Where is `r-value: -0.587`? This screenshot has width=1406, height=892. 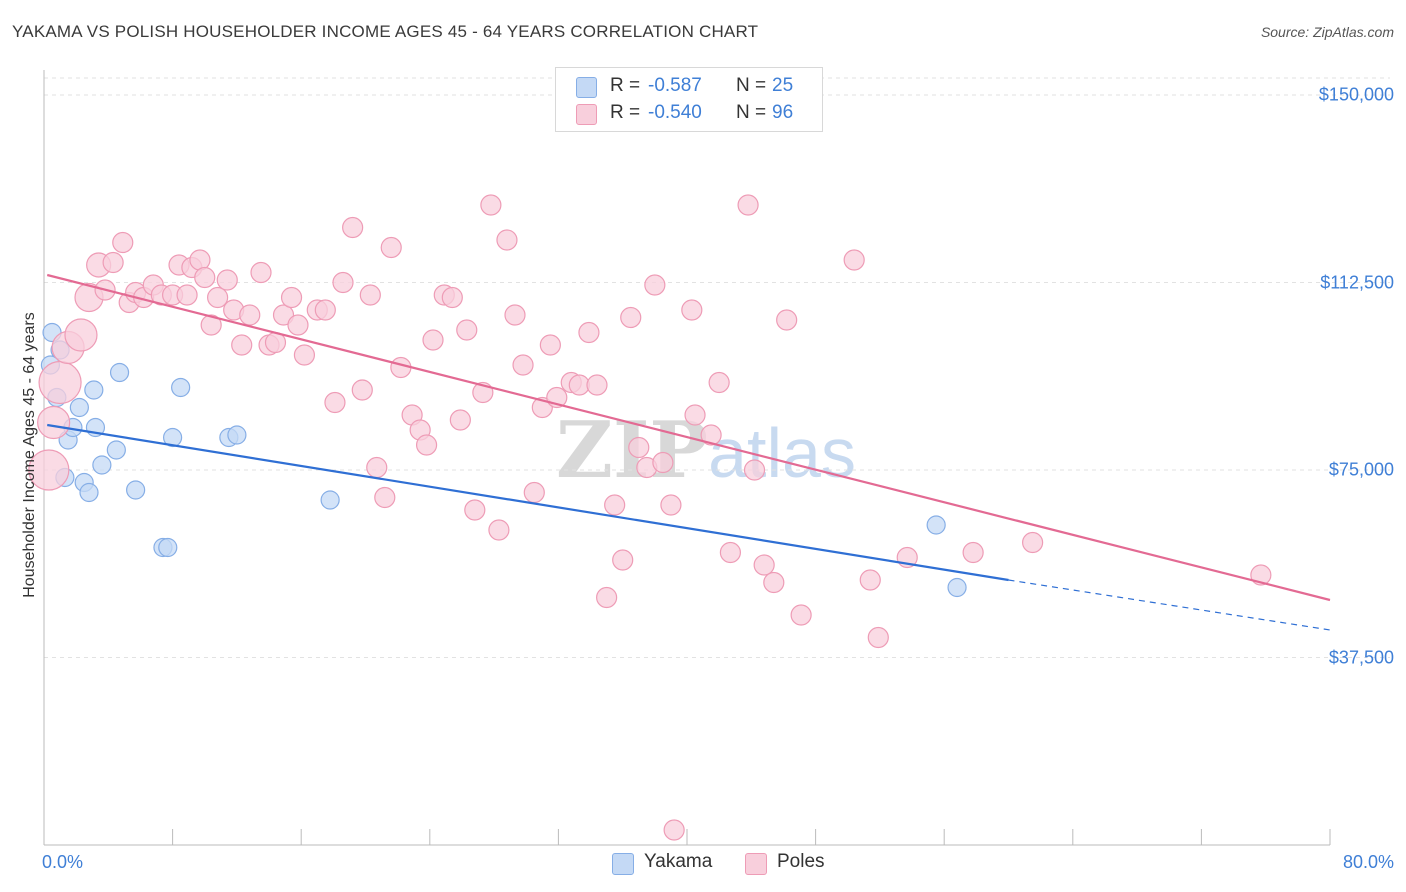 r-value: -0.587 is located at coordinates (675, 85).